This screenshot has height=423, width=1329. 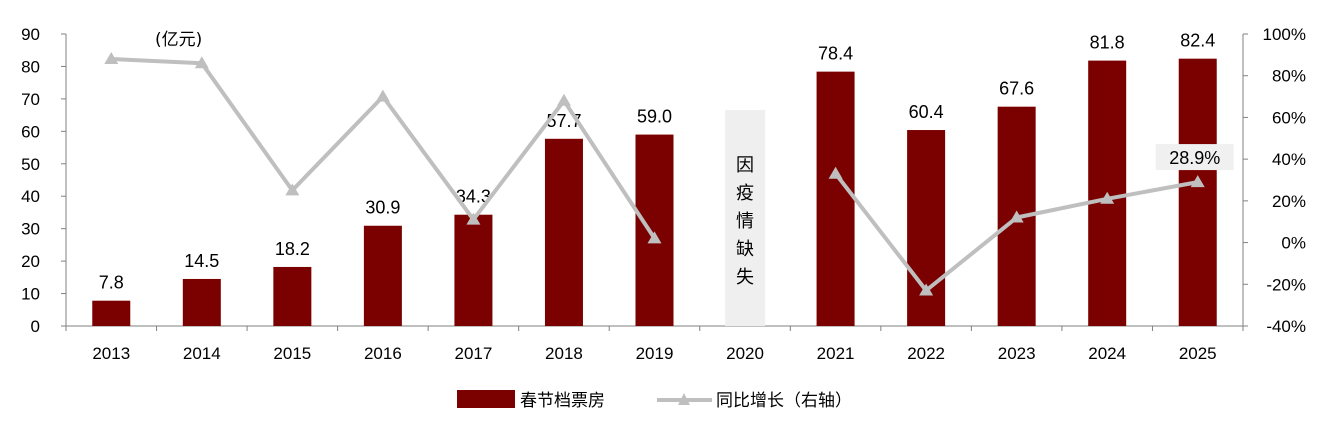 I want to click on unit-label: (亿元), so click(x=178, y=40).